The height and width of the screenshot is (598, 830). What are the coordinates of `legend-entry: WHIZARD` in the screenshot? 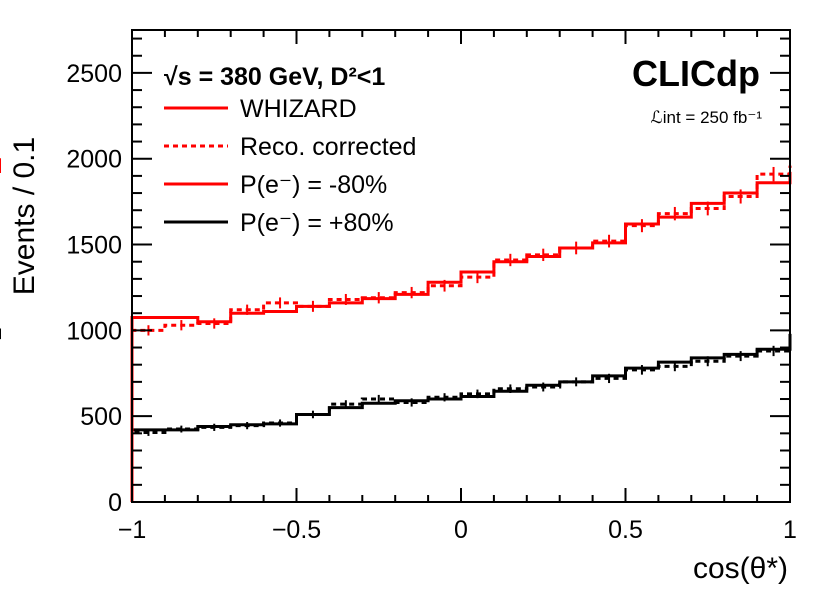 It's located at (260, 109).